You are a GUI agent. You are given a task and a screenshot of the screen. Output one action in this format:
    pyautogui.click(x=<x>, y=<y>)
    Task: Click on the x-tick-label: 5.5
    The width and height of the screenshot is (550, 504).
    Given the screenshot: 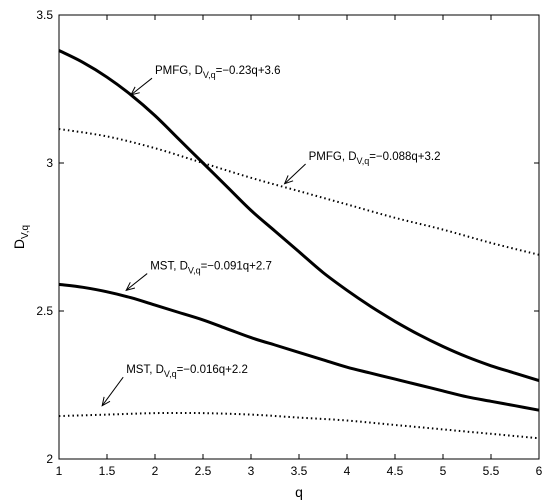 What is the action you would take?
    pyautogui.click(x=491, y=471)
    